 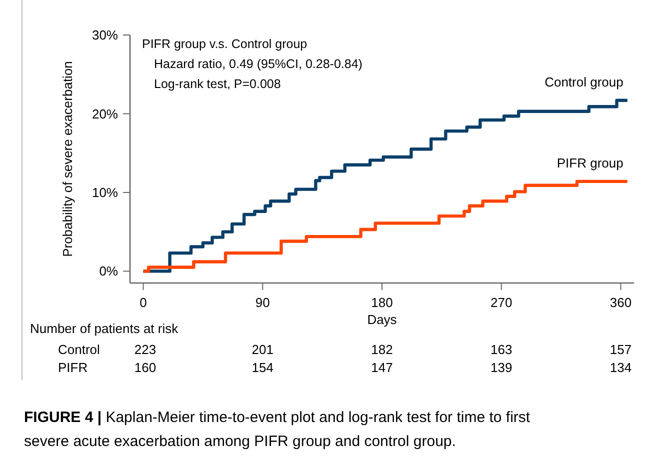 I want to click on y-tick-label: 0%, so click(x=108, y=271).